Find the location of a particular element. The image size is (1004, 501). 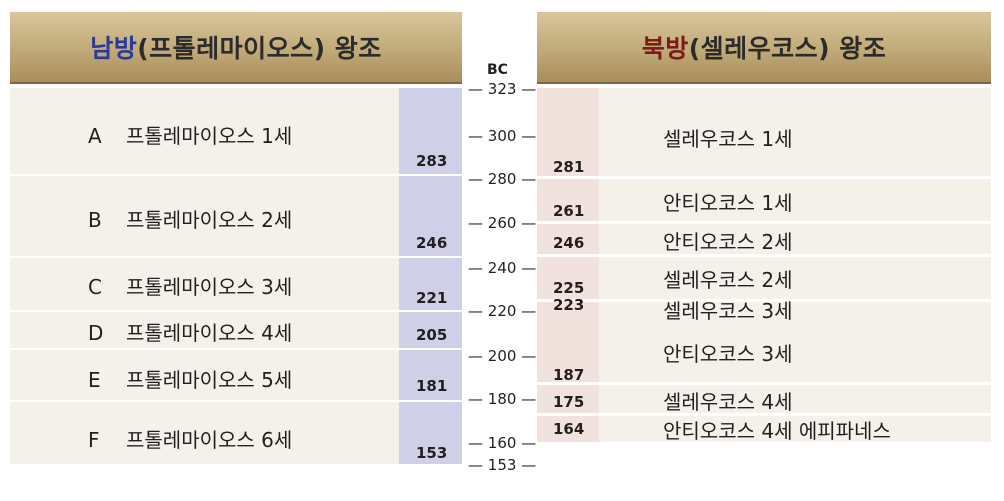

axis-tick: — 160 — is located at coordinates (502, 443).